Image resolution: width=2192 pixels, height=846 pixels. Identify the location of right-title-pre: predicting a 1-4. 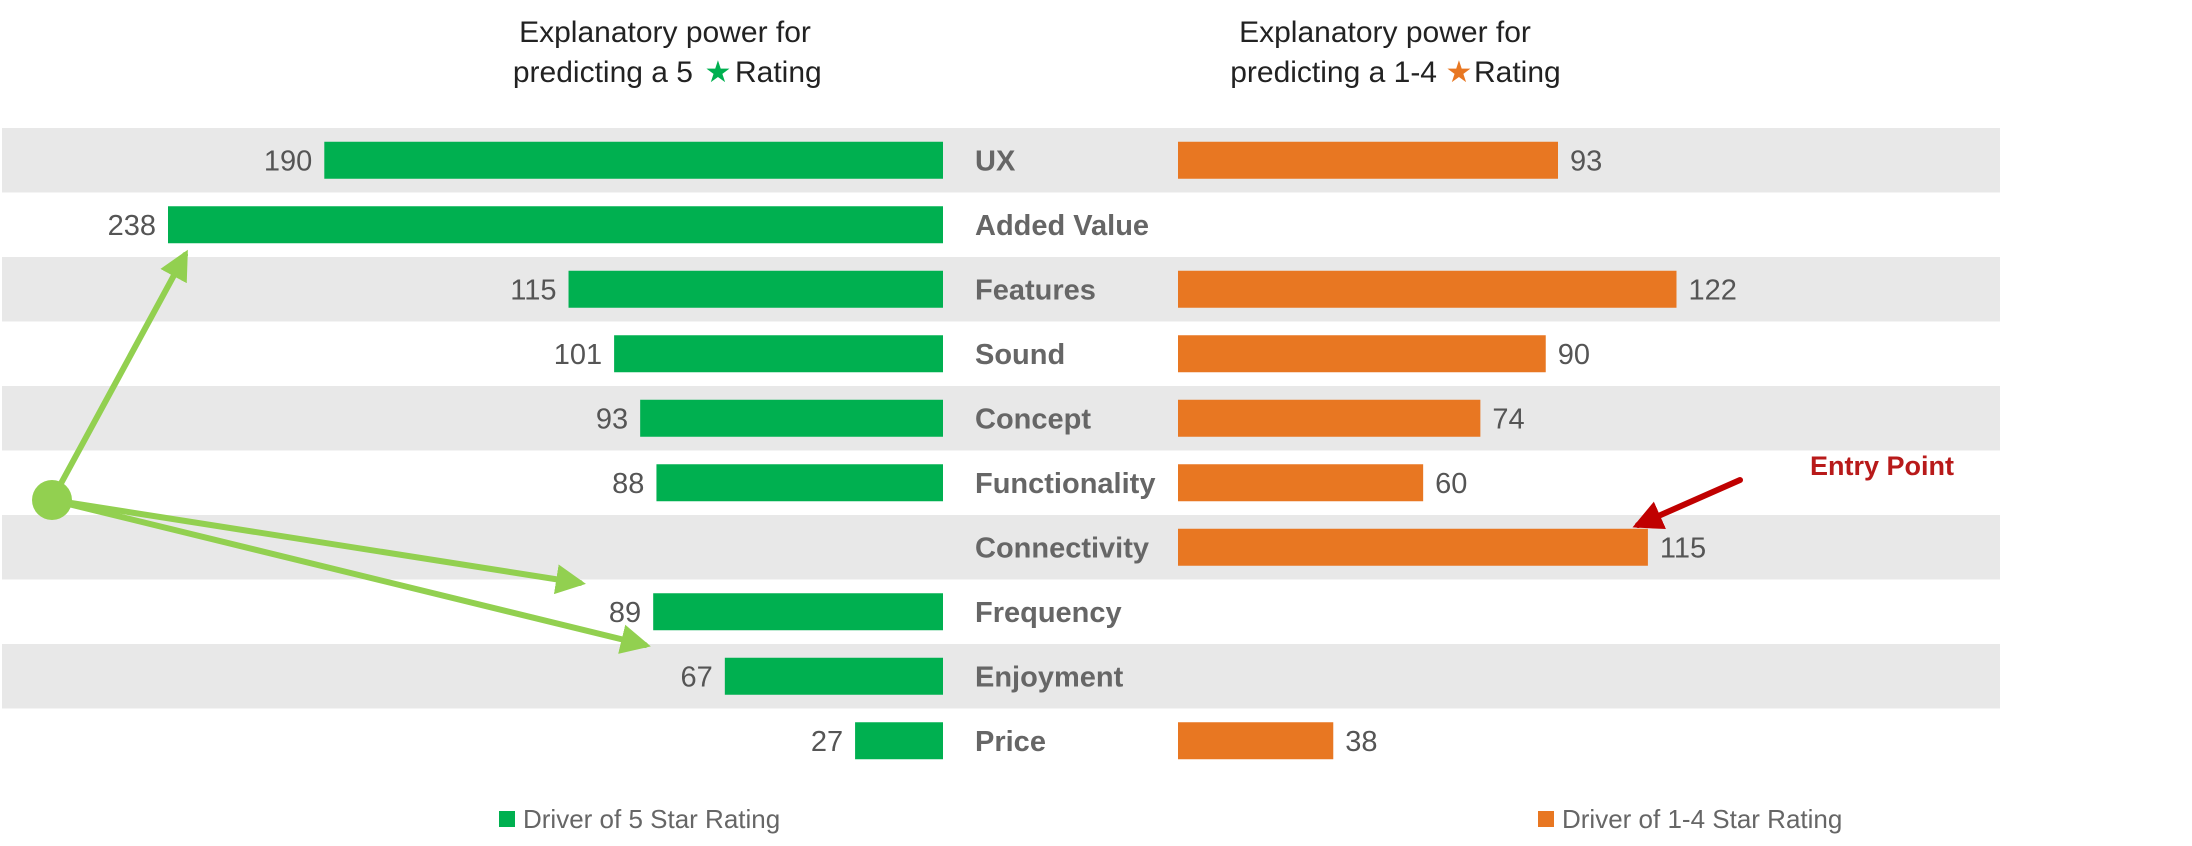
(1333, 72).